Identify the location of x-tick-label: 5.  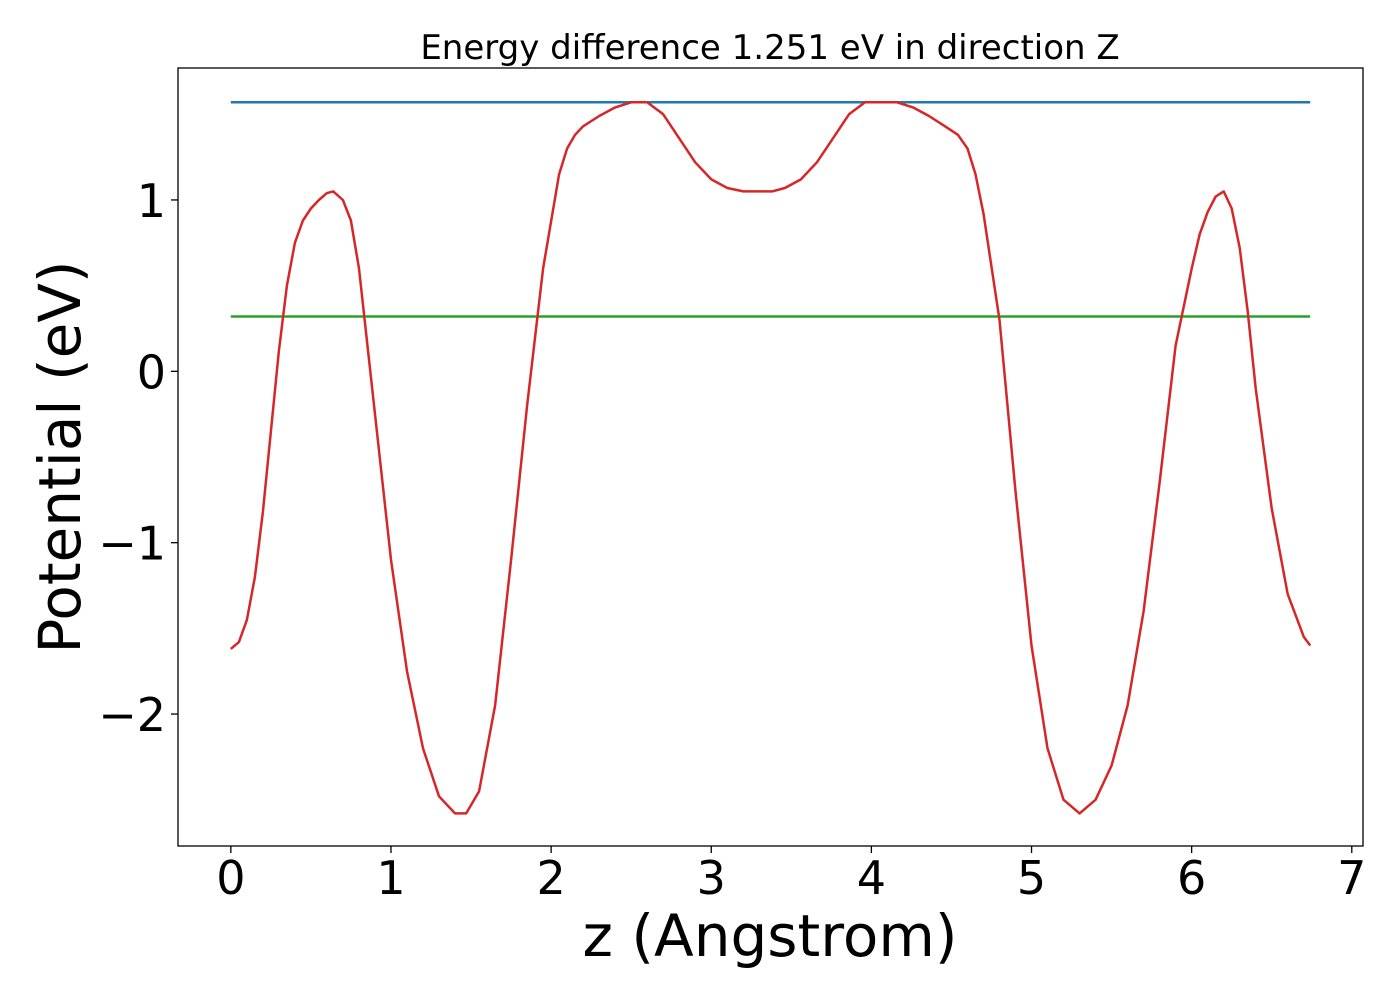
(1031, 878).